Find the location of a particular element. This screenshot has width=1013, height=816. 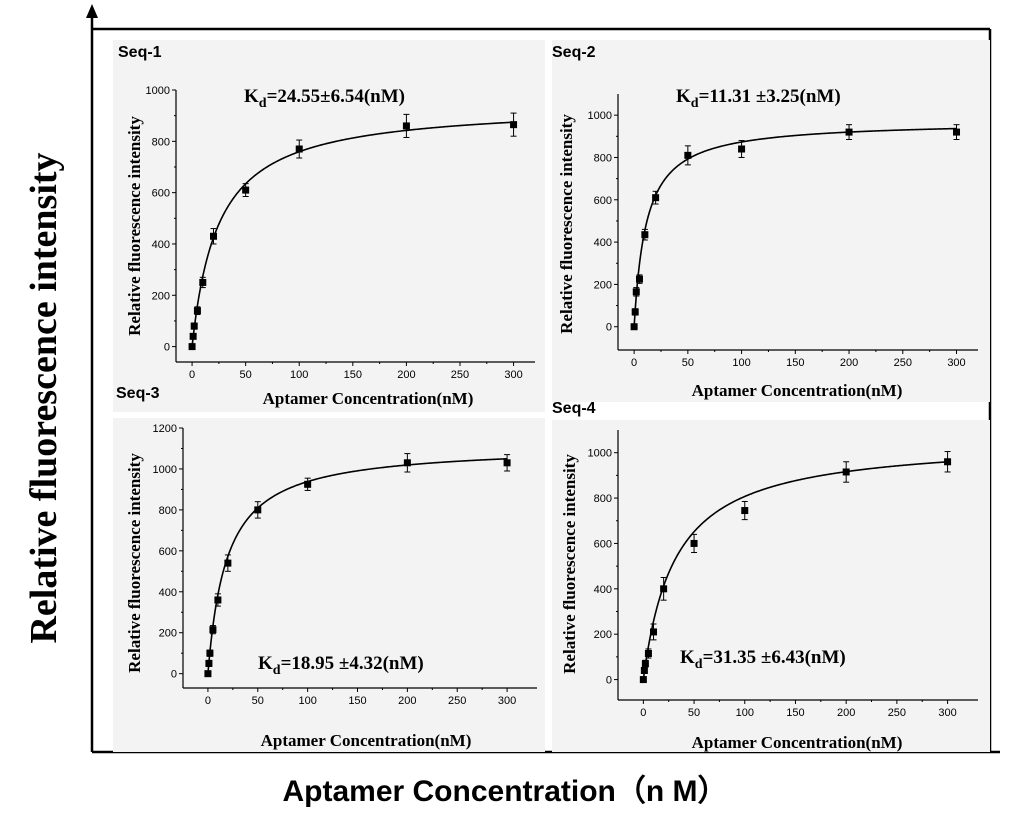

figure-y-axis-label: Relative fluorescence intensity is located at coordinates (44, 397).